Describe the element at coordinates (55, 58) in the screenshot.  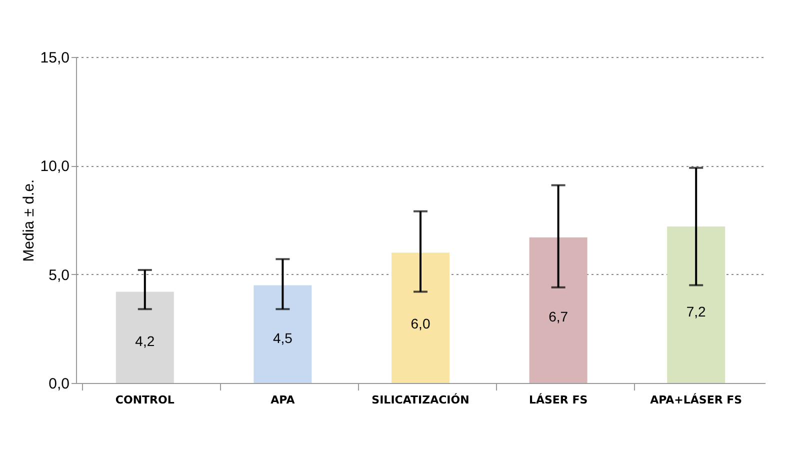
I see `y-tick-label: 15,0` at that location.